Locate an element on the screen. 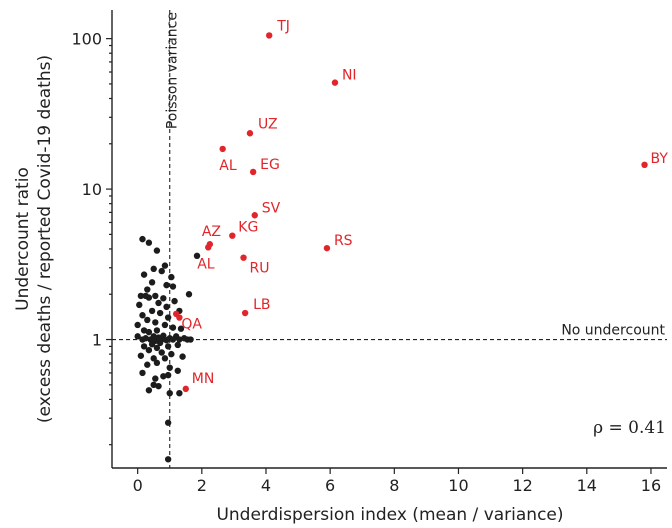  poisson-variance-label: Poisson variance is located at coordinates (172, 70).